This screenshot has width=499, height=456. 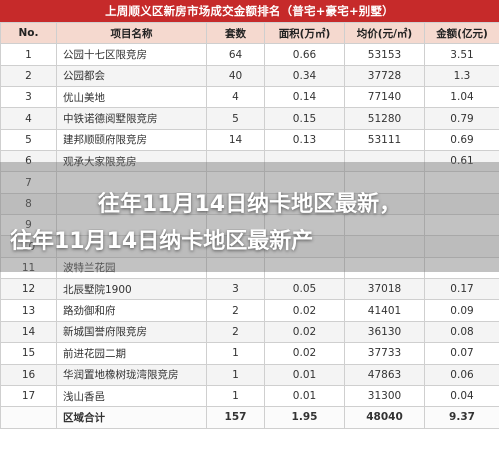 I want to click on row-no: 15, so click(x=28, y=353).